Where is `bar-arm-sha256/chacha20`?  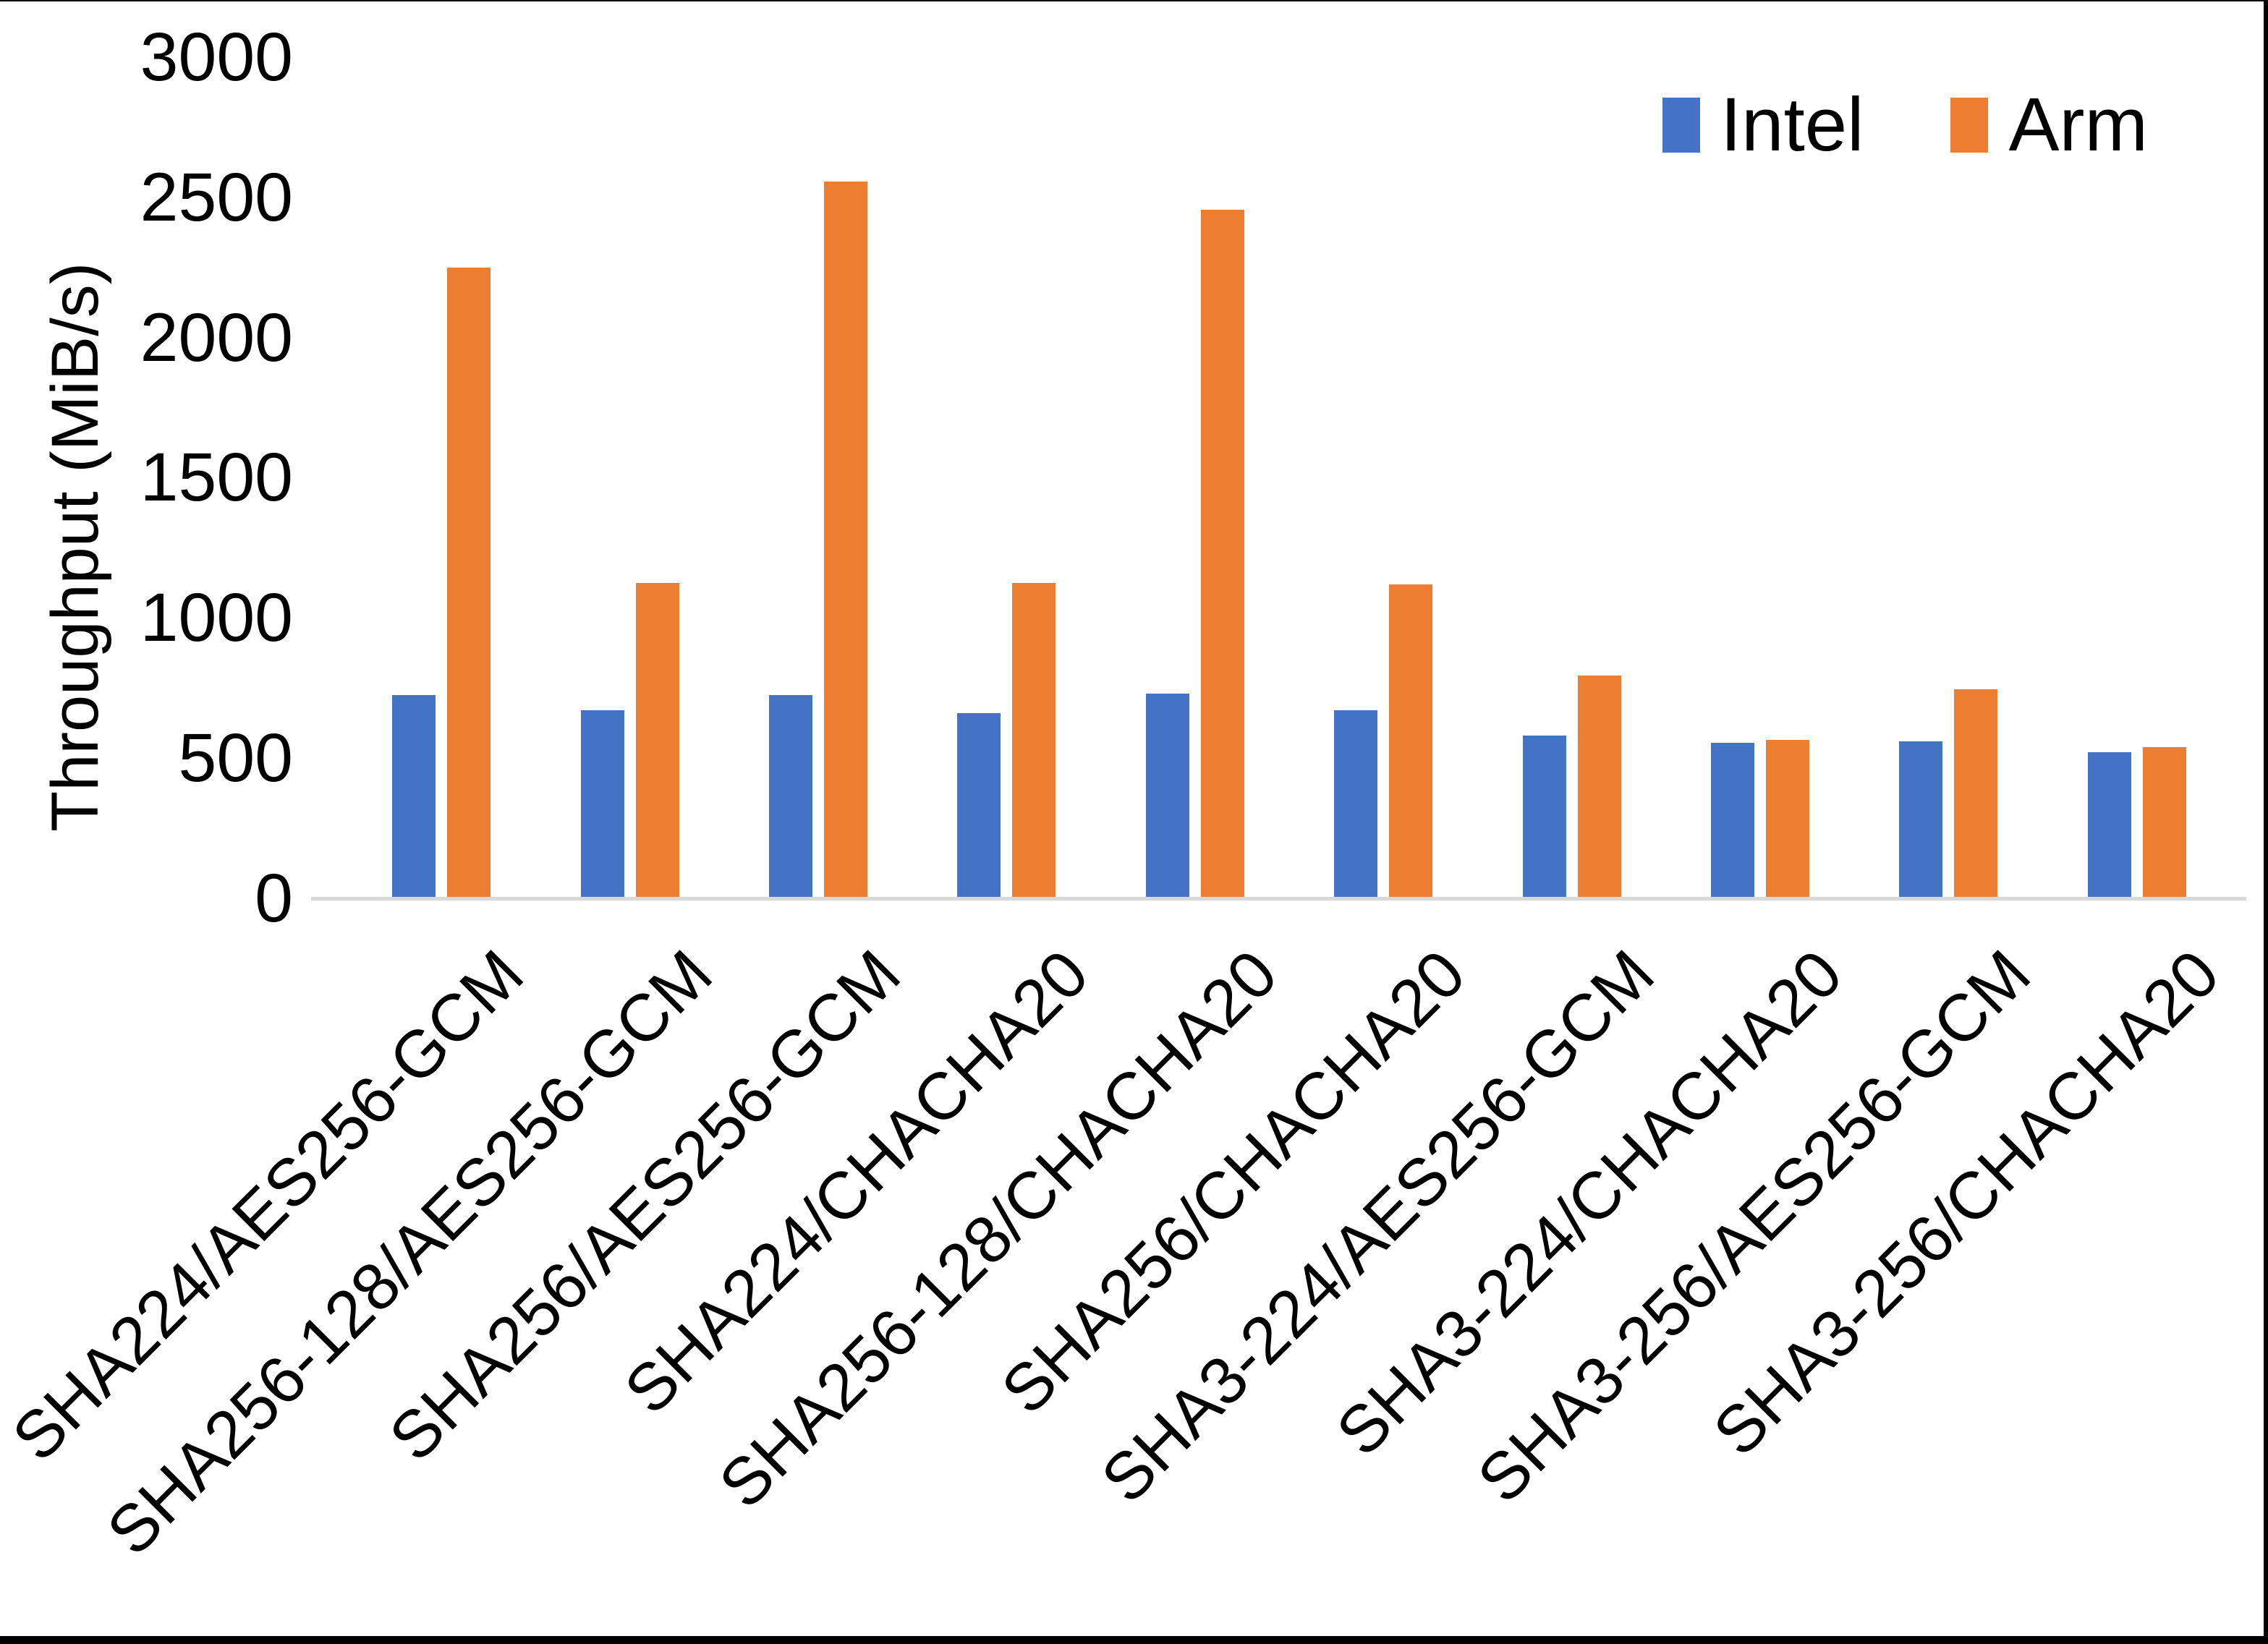
bar-arm-sha256/chacha20 is located at coordinates (1411, 741).